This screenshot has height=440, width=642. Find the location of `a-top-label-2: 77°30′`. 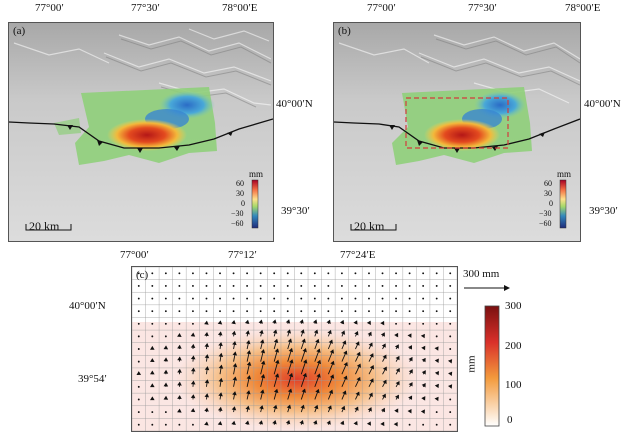

a-top-label-2: 77°30′ is located at coordinates (145, 8).